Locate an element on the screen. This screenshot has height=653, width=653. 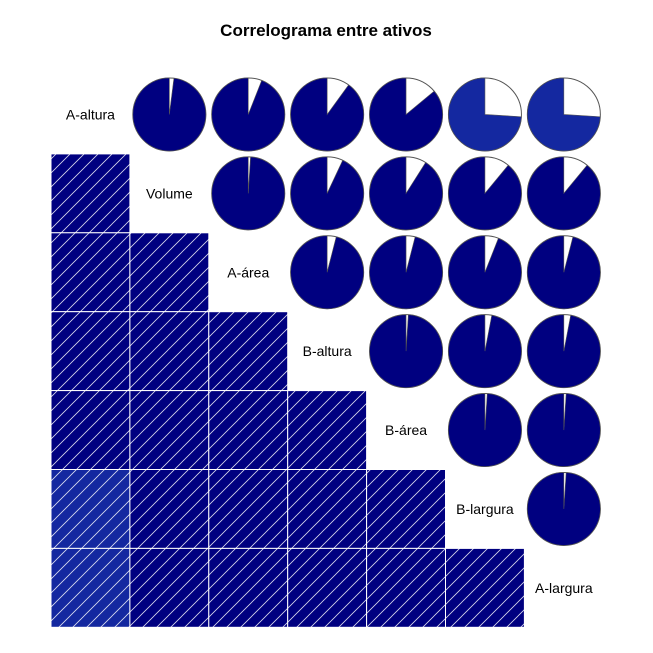
variable-label: A-área is located at coordinates (248, 272).